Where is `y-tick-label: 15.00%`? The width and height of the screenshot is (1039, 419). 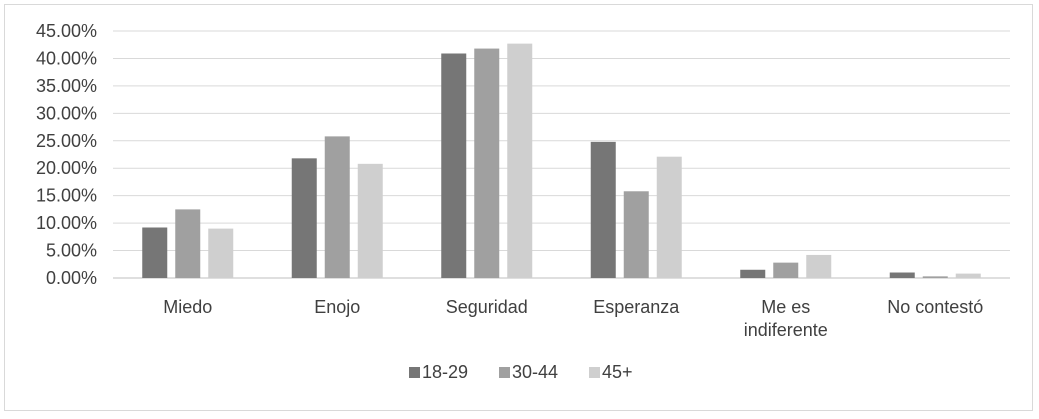 y-tick-label: 15.00% is located at coordinates (66, 196).